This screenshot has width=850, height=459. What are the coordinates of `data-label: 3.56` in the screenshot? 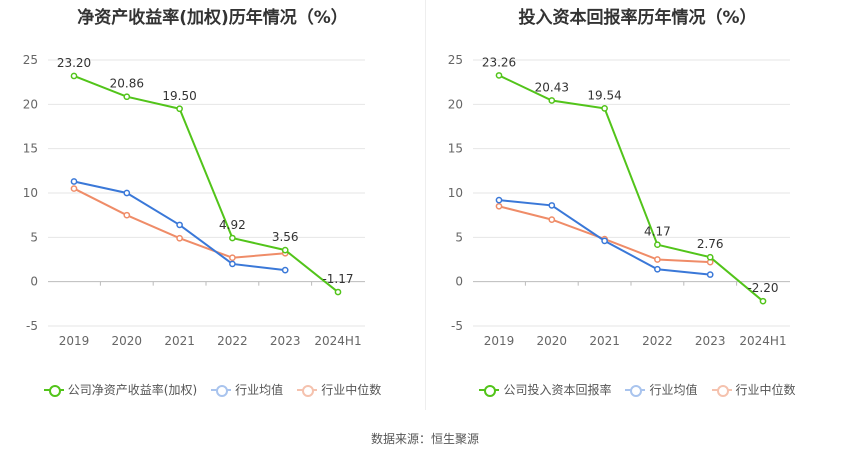 It's located at (285, 237).